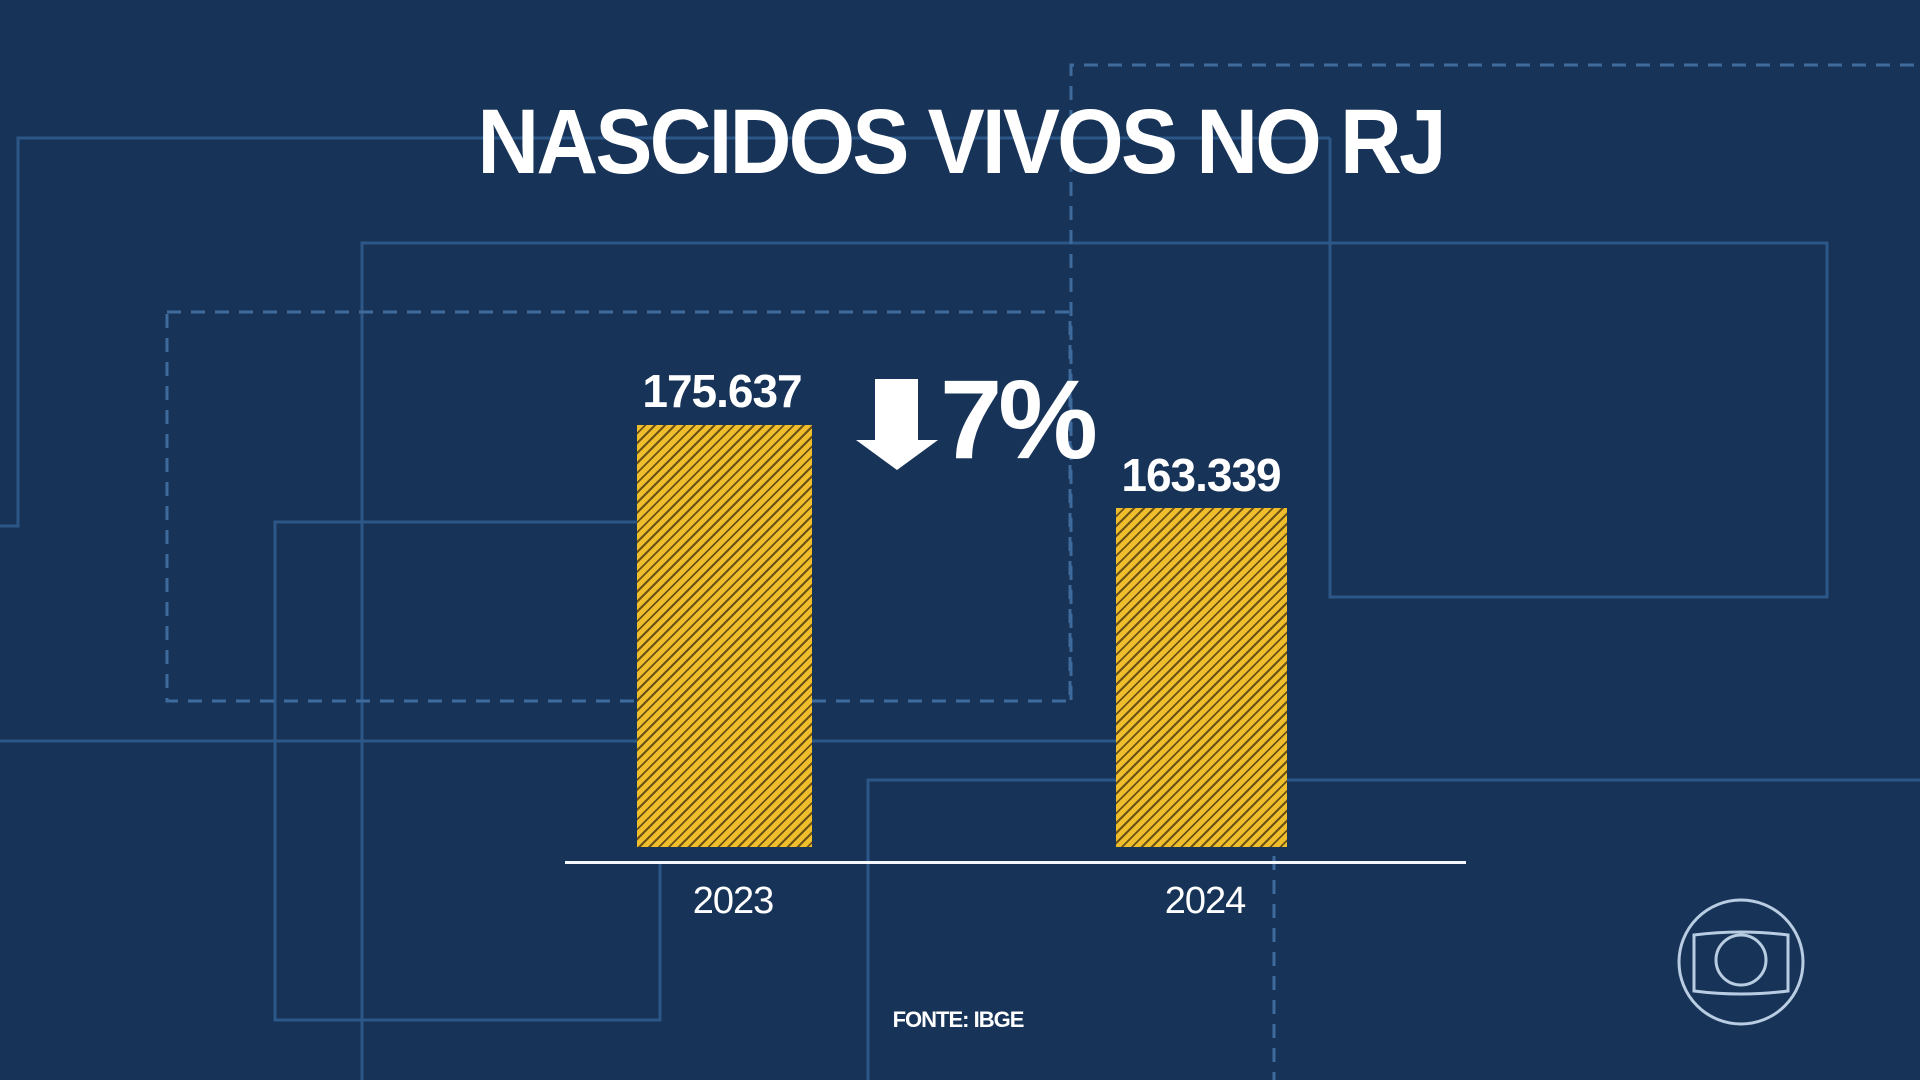 The image size is (1920, 1080). What do you see at coordinates (1741, 962) in the screenshot?
I see `globo-logo-icon` at bounding box center [1741, 962].